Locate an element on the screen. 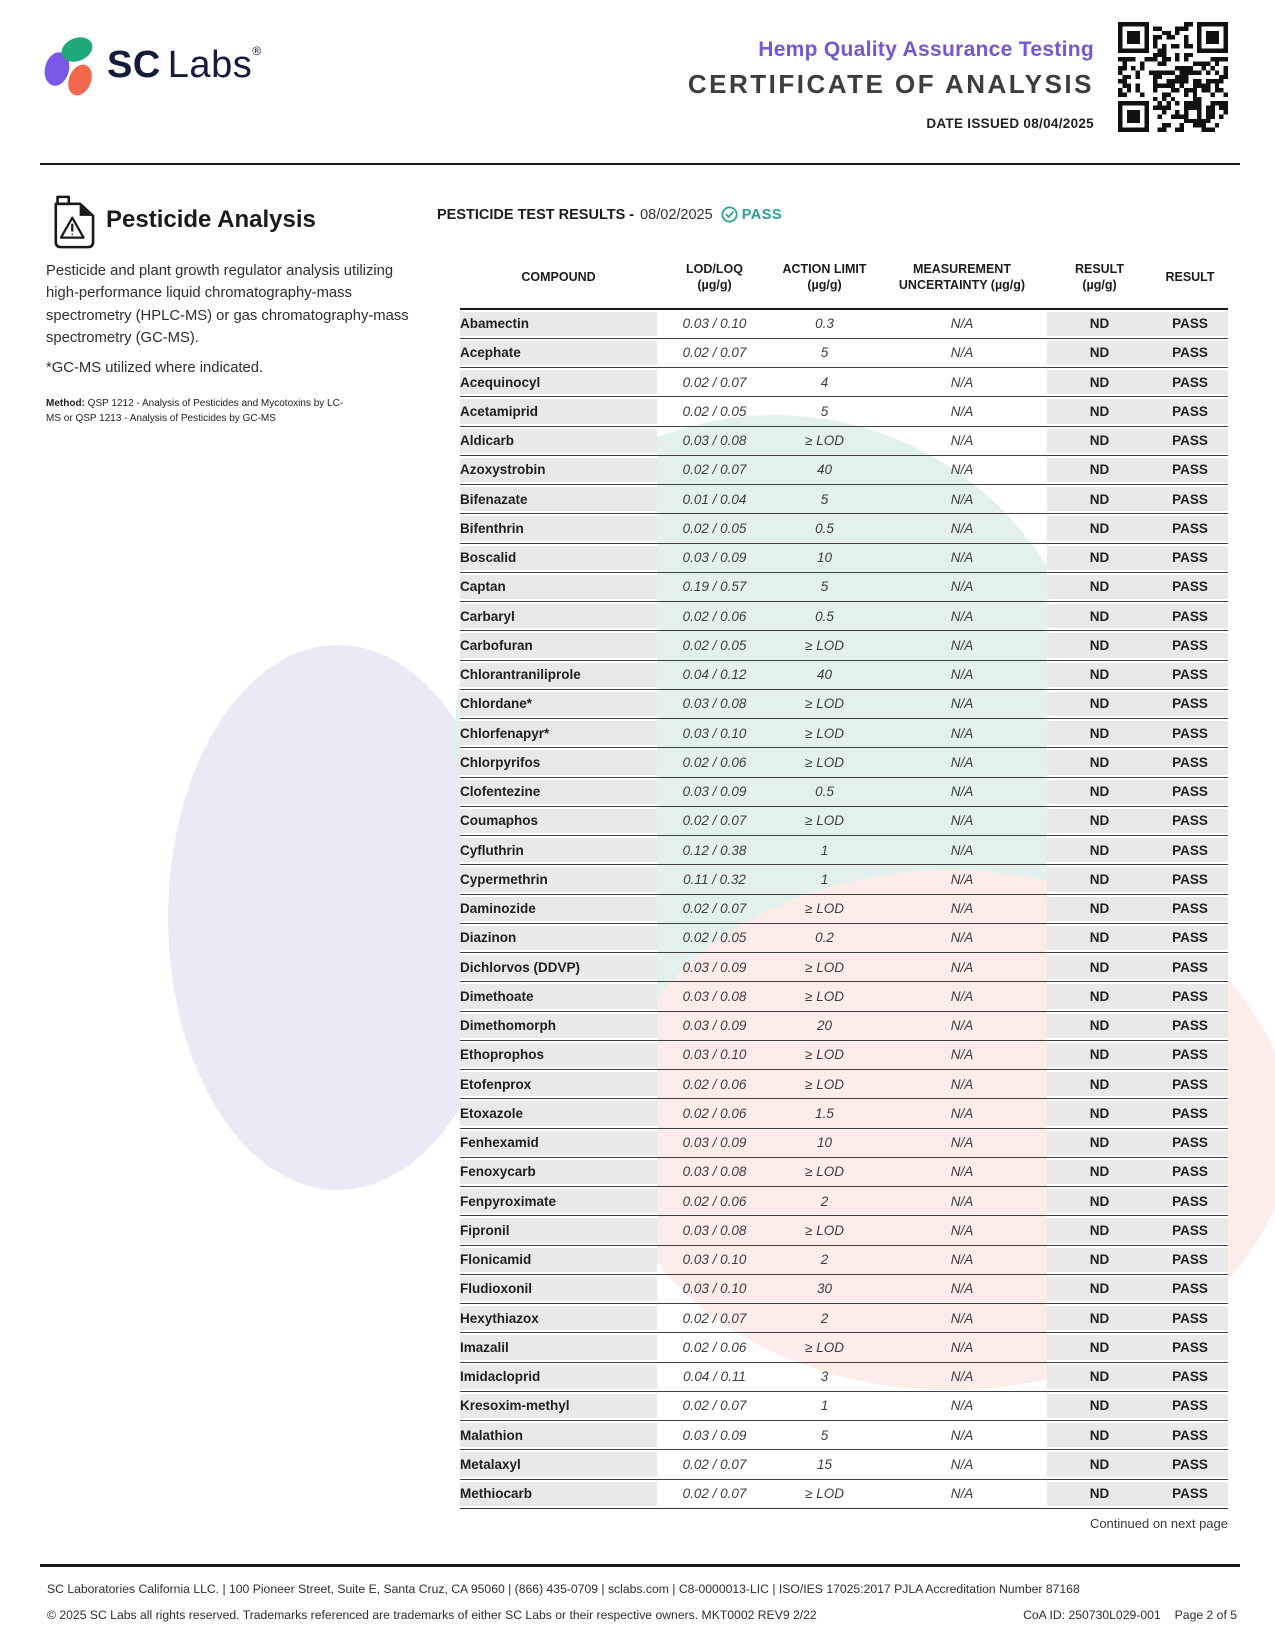 This screenshot has height=1650, width=1275. compound-cell: Dichlorvos (DDVP) is located at coordinates (558, 967).